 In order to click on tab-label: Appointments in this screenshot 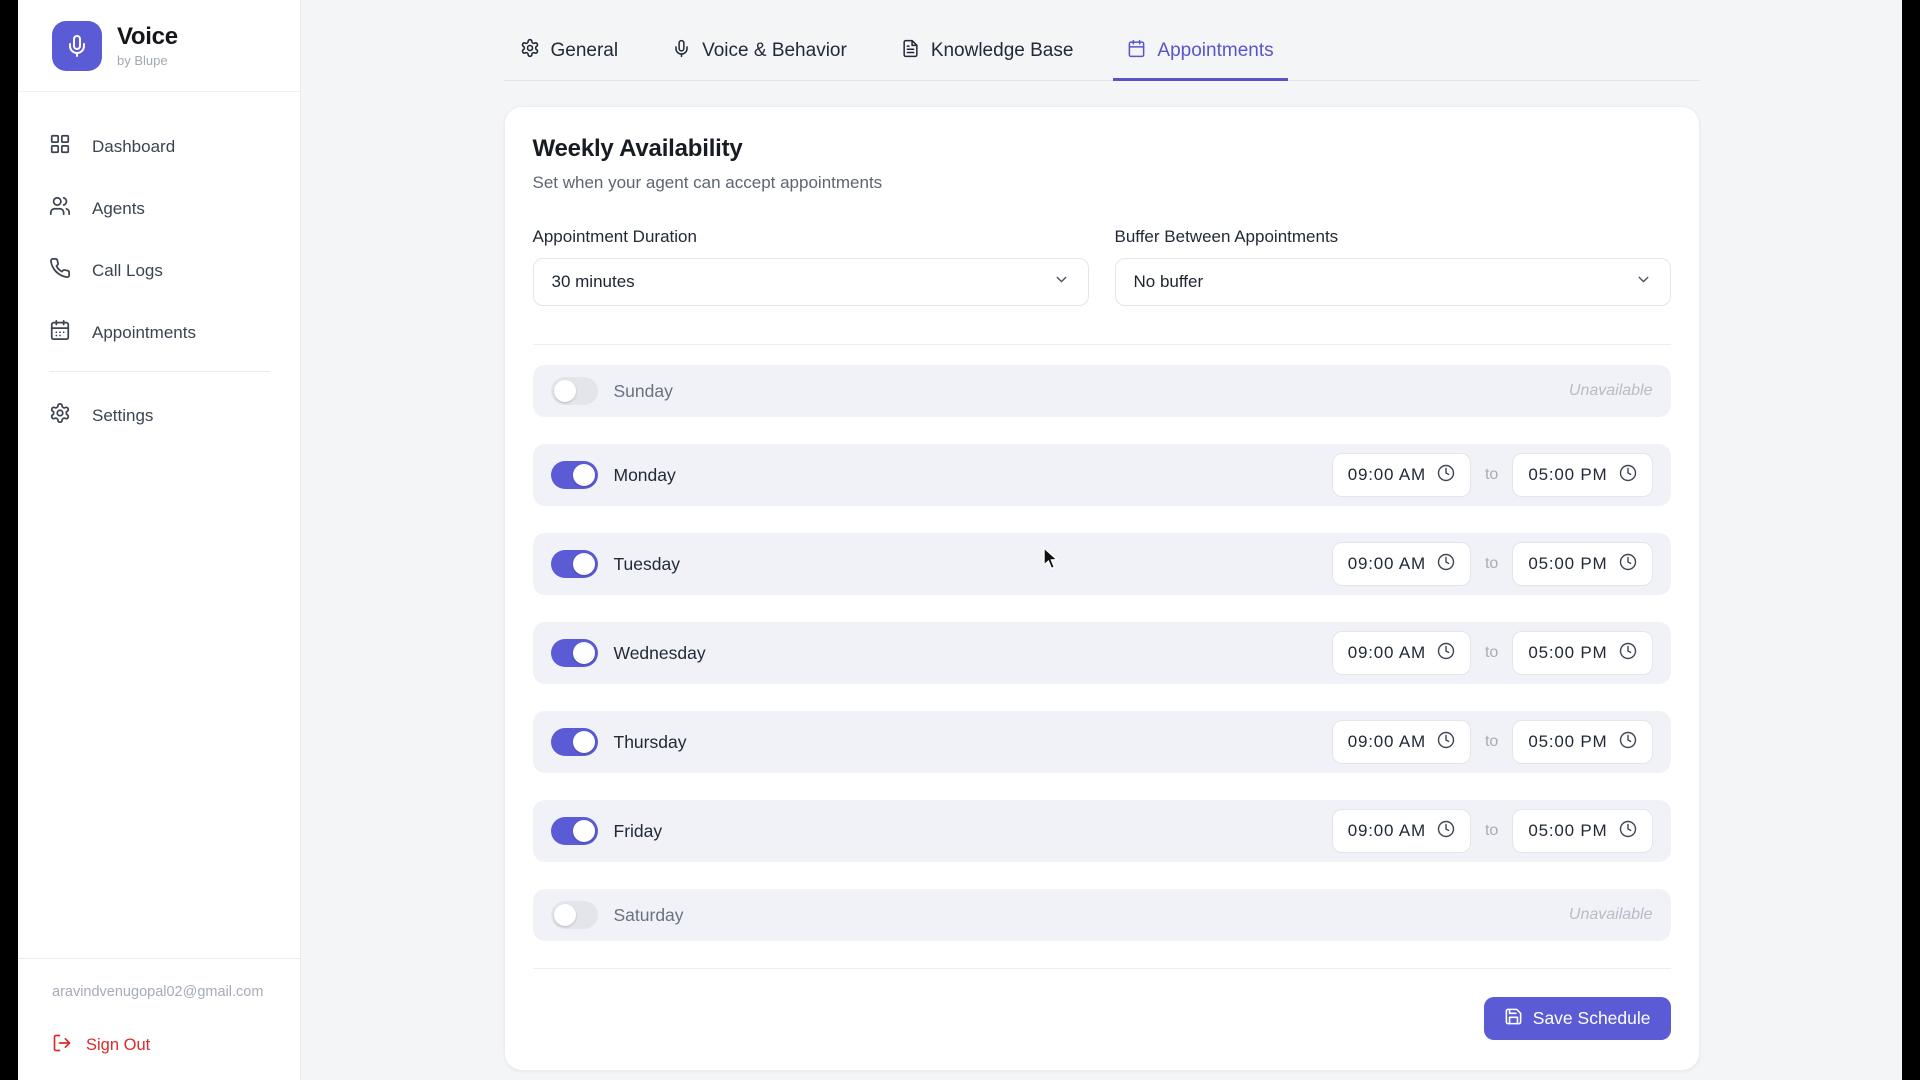, I will do `click(1215, 50)`.